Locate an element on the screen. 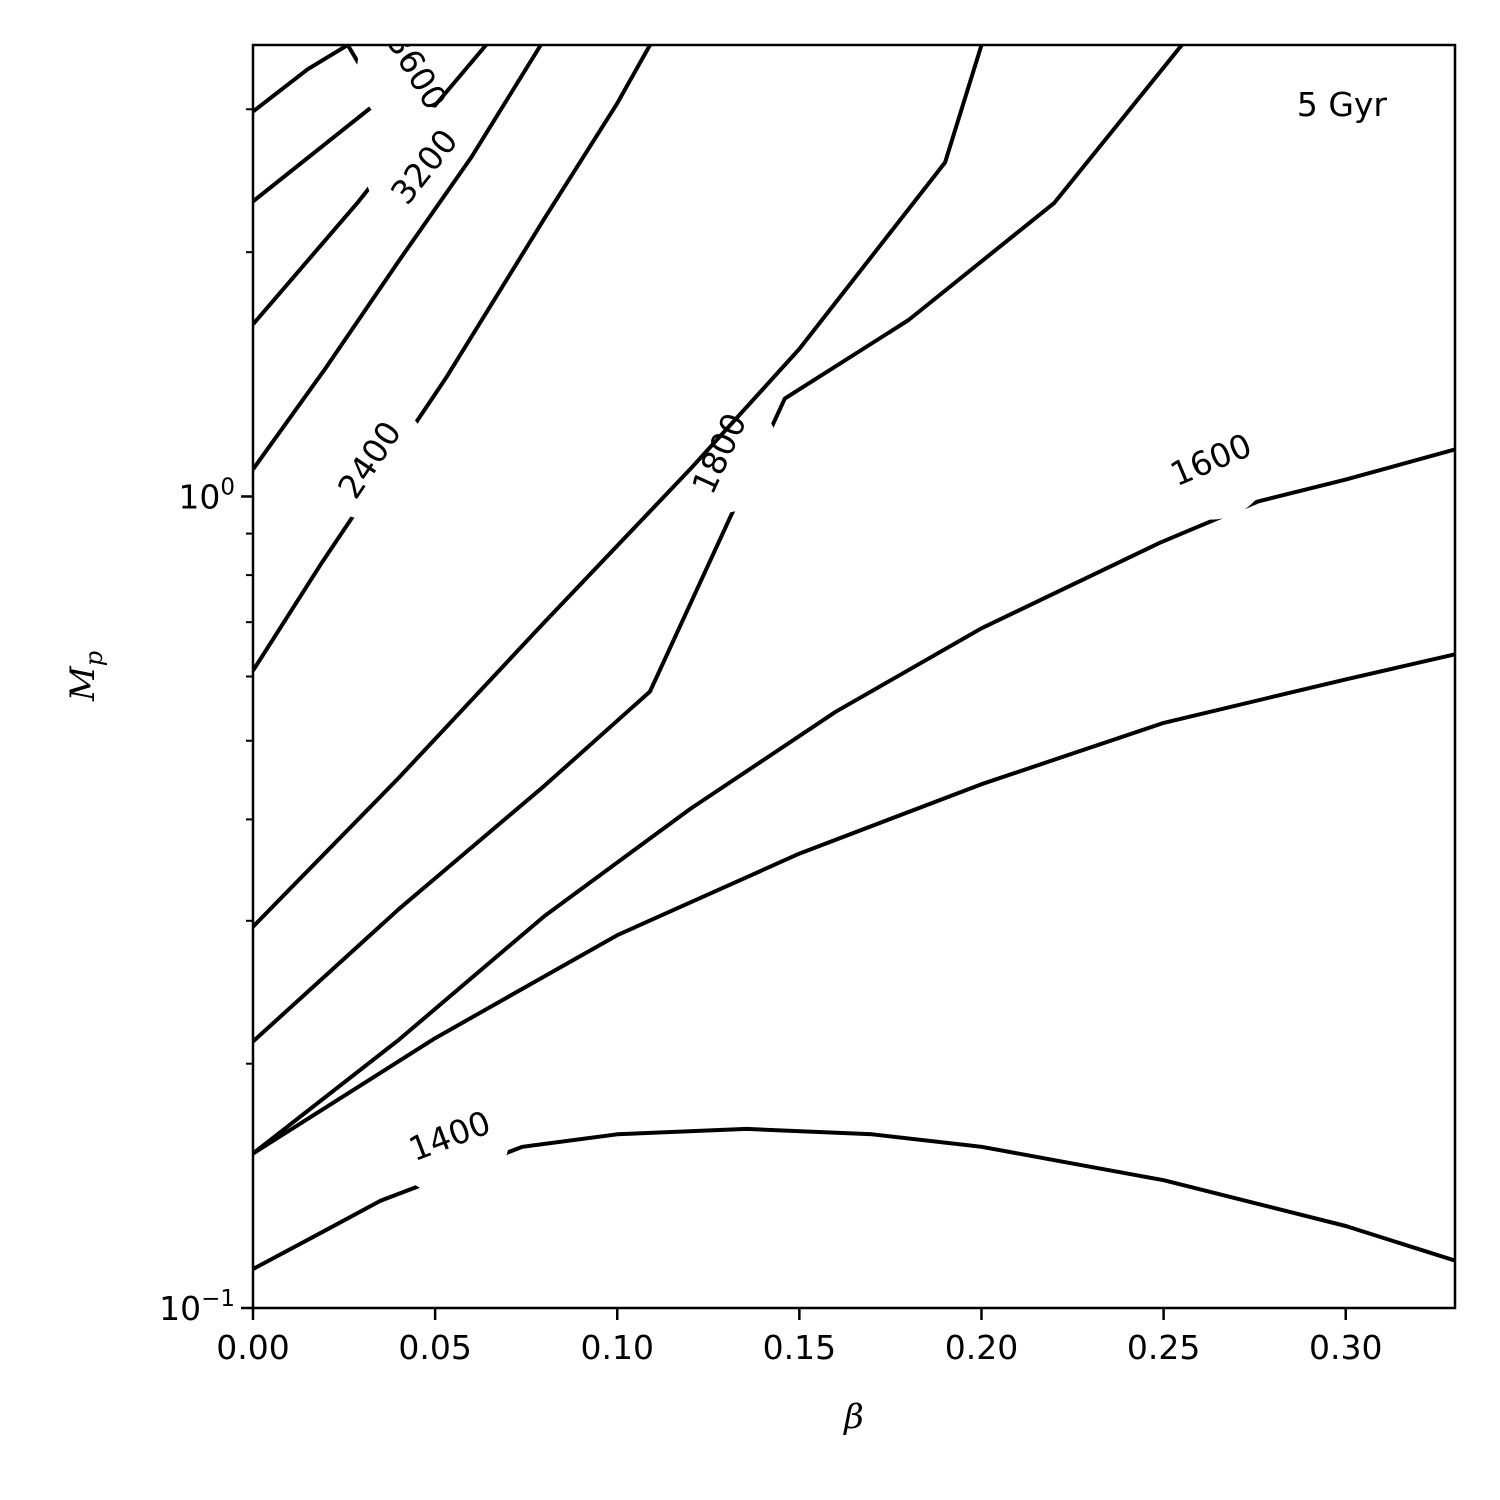  x-tick-label: 0.25 is located at coordinates (1163, 1347).